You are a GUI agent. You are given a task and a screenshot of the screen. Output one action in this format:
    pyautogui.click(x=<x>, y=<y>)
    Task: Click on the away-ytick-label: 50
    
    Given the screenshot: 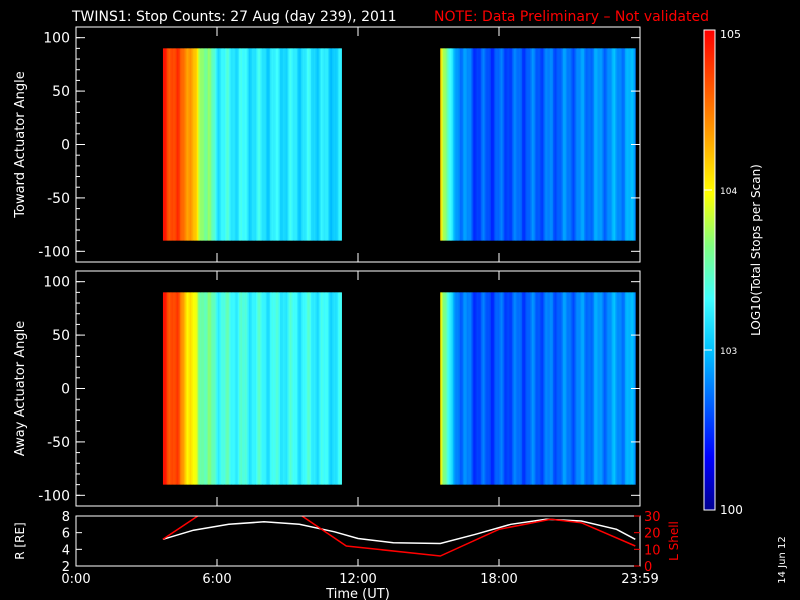 What is the action you would take?
    pyautogui.click(x=61, y=336)
    